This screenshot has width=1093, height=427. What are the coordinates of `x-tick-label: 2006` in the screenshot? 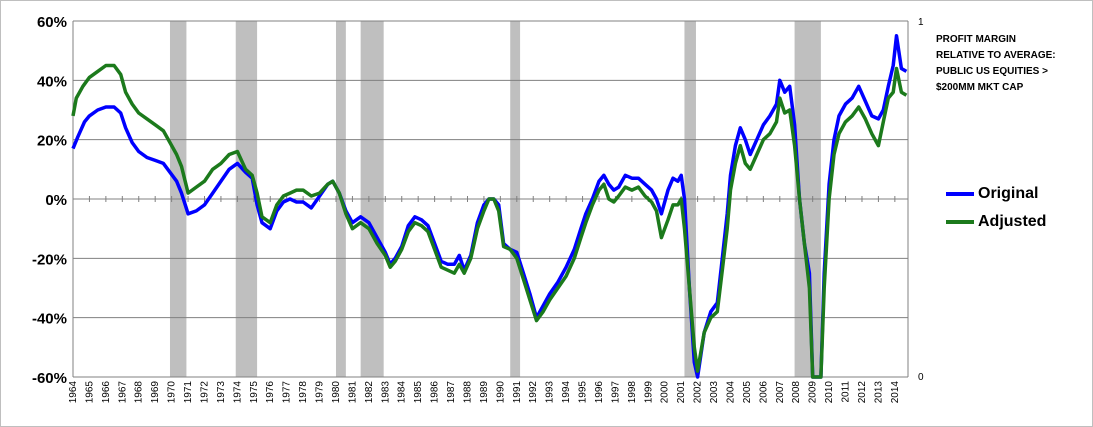 It's located at (763, 392).